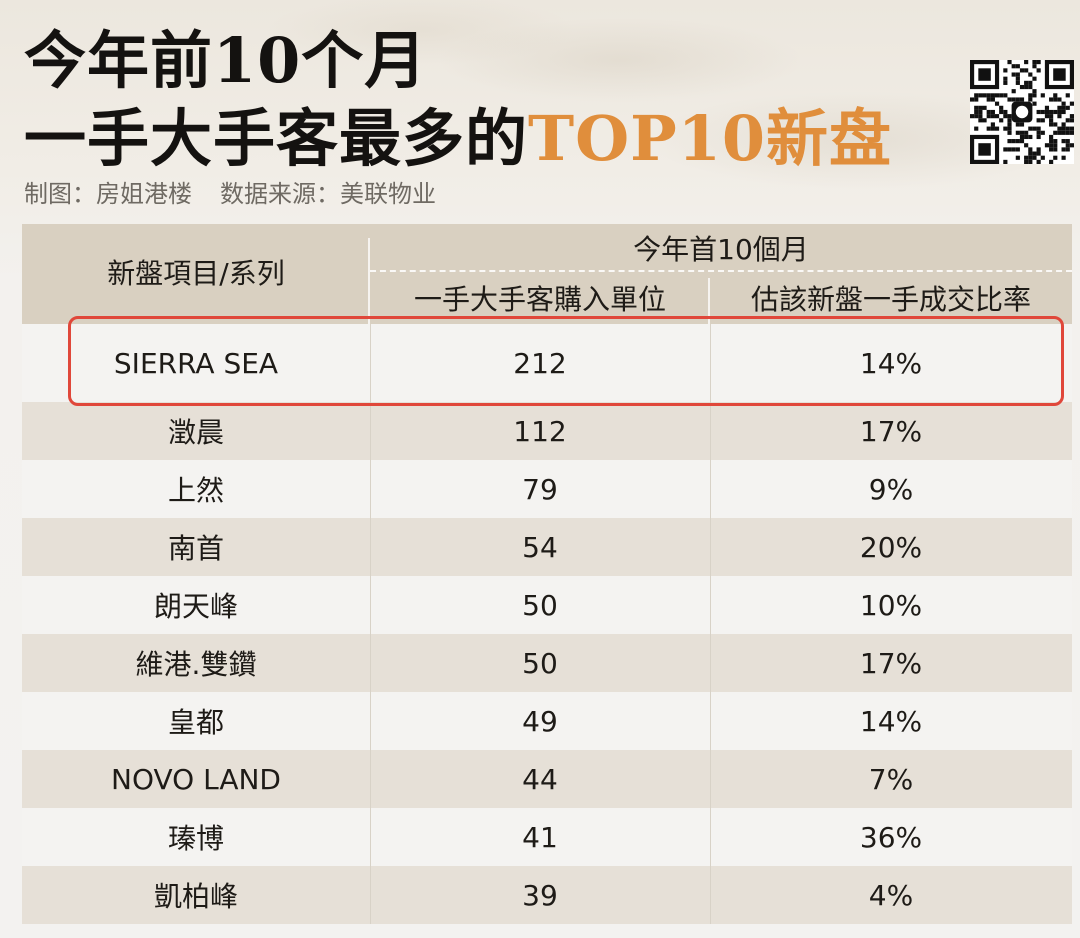 The width and height of the screenshot is (1080, 938). What do you see at coordinates (195, 722) in the screenshot?
I see `project-name-cell: 皇都` at bounding box center [195, 722].